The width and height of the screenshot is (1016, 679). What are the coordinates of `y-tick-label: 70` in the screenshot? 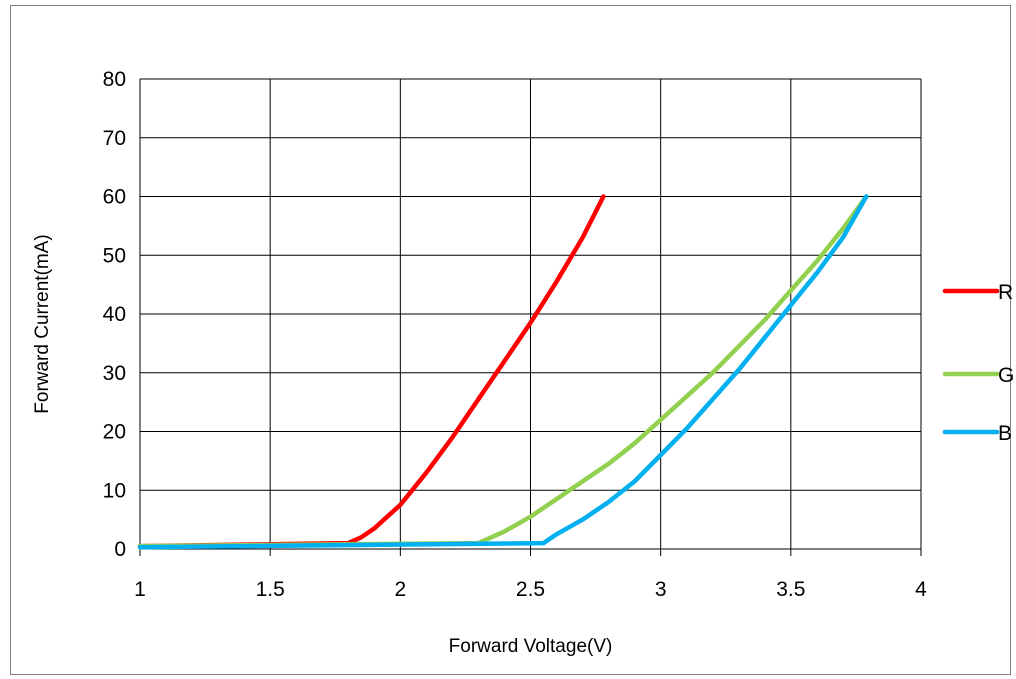 It's located at (114, 138).